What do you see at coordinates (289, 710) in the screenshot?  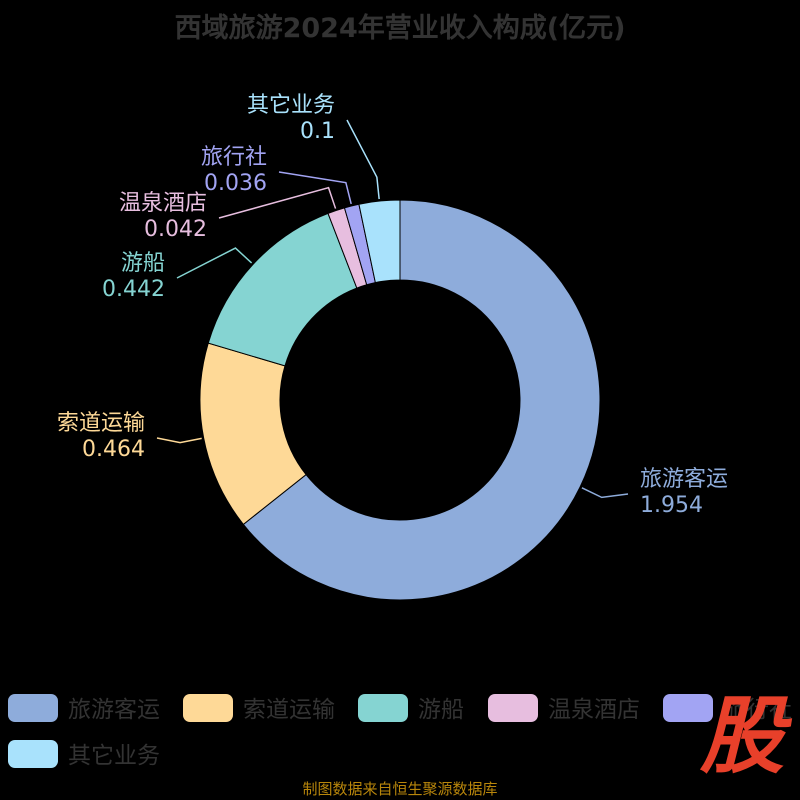 I see `legend-label: 索道运输` at bounding box center [289, 710].